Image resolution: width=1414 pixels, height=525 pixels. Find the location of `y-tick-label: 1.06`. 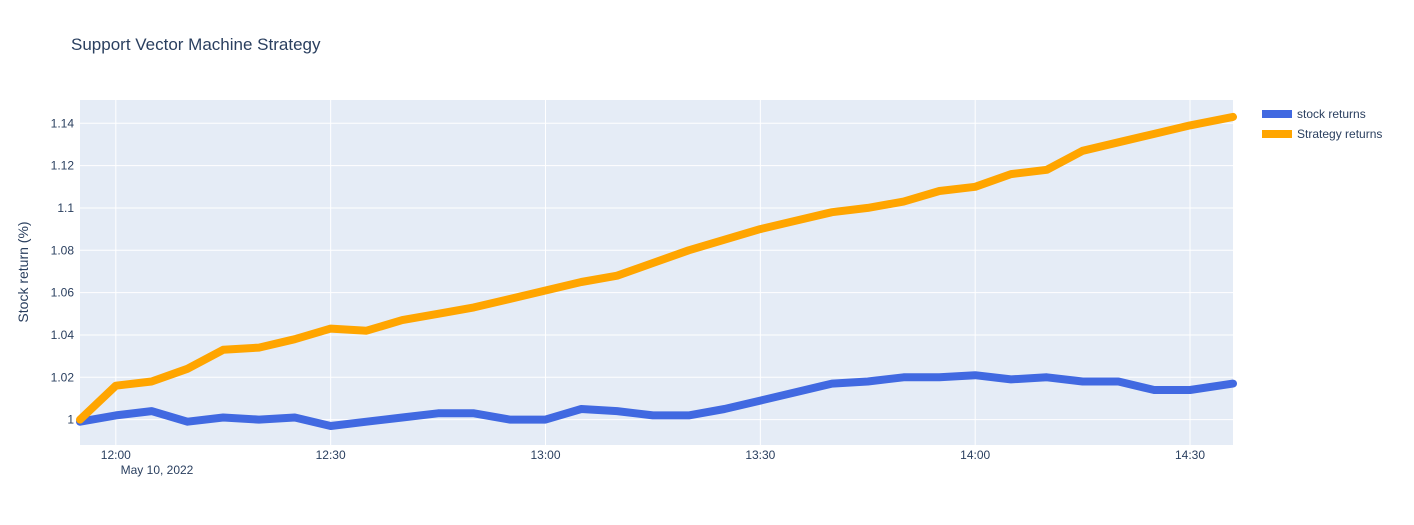

y-tick-label: 1.06 is located at coordinates (63, 293).